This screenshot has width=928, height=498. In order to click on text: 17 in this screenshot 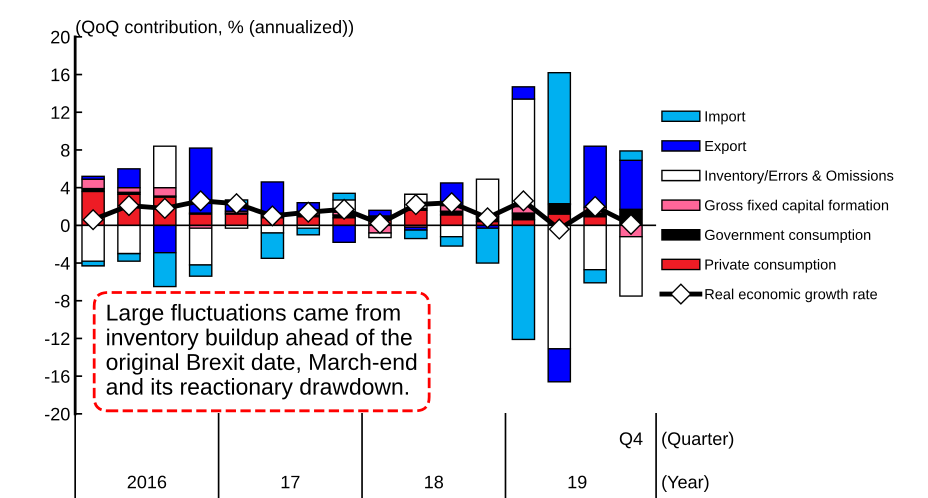, I will do `click(291, 482)`.